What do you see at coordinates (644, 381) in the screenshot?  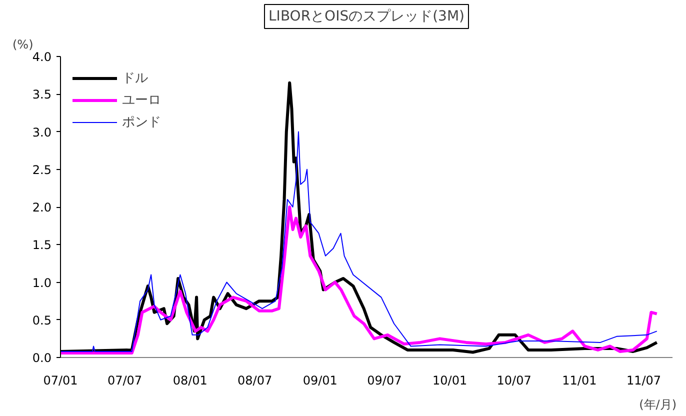 I see `x-tick-label: 11/07` at bounding box center [644, 381].